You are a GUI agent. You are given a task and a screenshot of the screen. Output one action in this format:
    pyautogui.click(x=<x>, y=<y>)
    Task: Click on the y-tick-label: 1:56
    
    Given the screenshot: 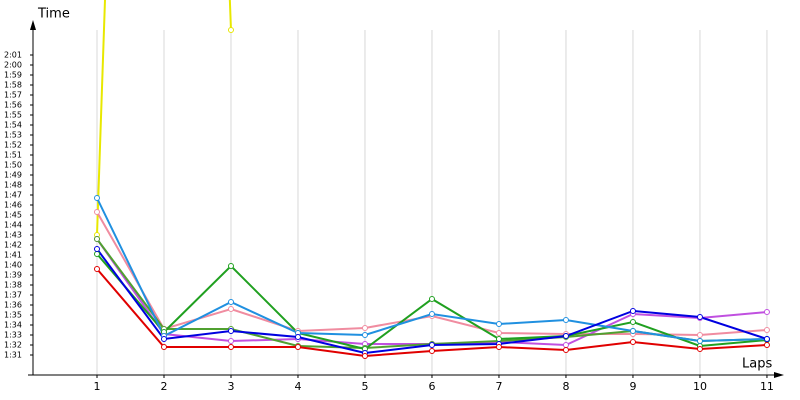 What is the action you would take?
    pyautogui.click(x=13, y=105)
    